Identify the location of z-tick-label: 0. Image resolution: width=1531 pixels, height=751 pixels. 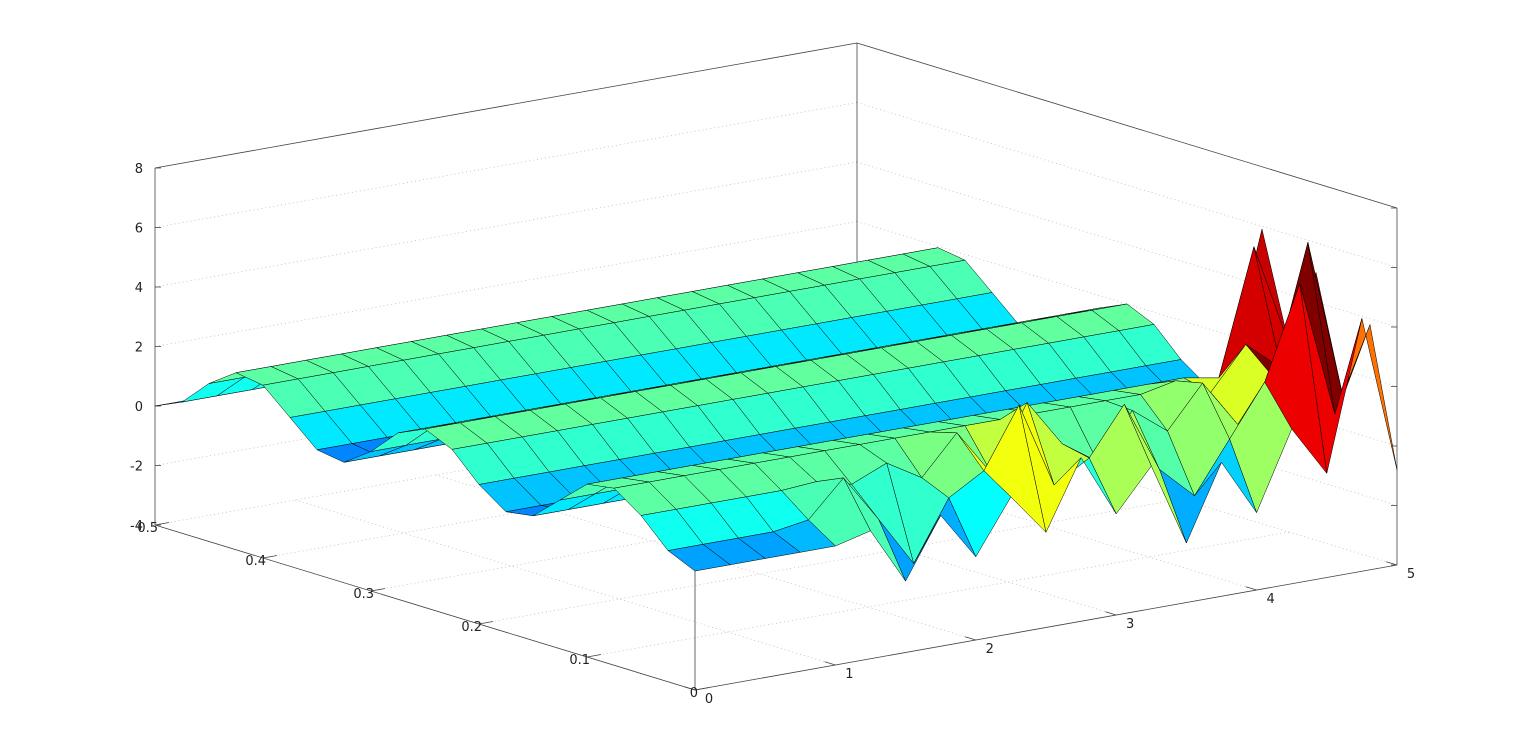
(139, 407).